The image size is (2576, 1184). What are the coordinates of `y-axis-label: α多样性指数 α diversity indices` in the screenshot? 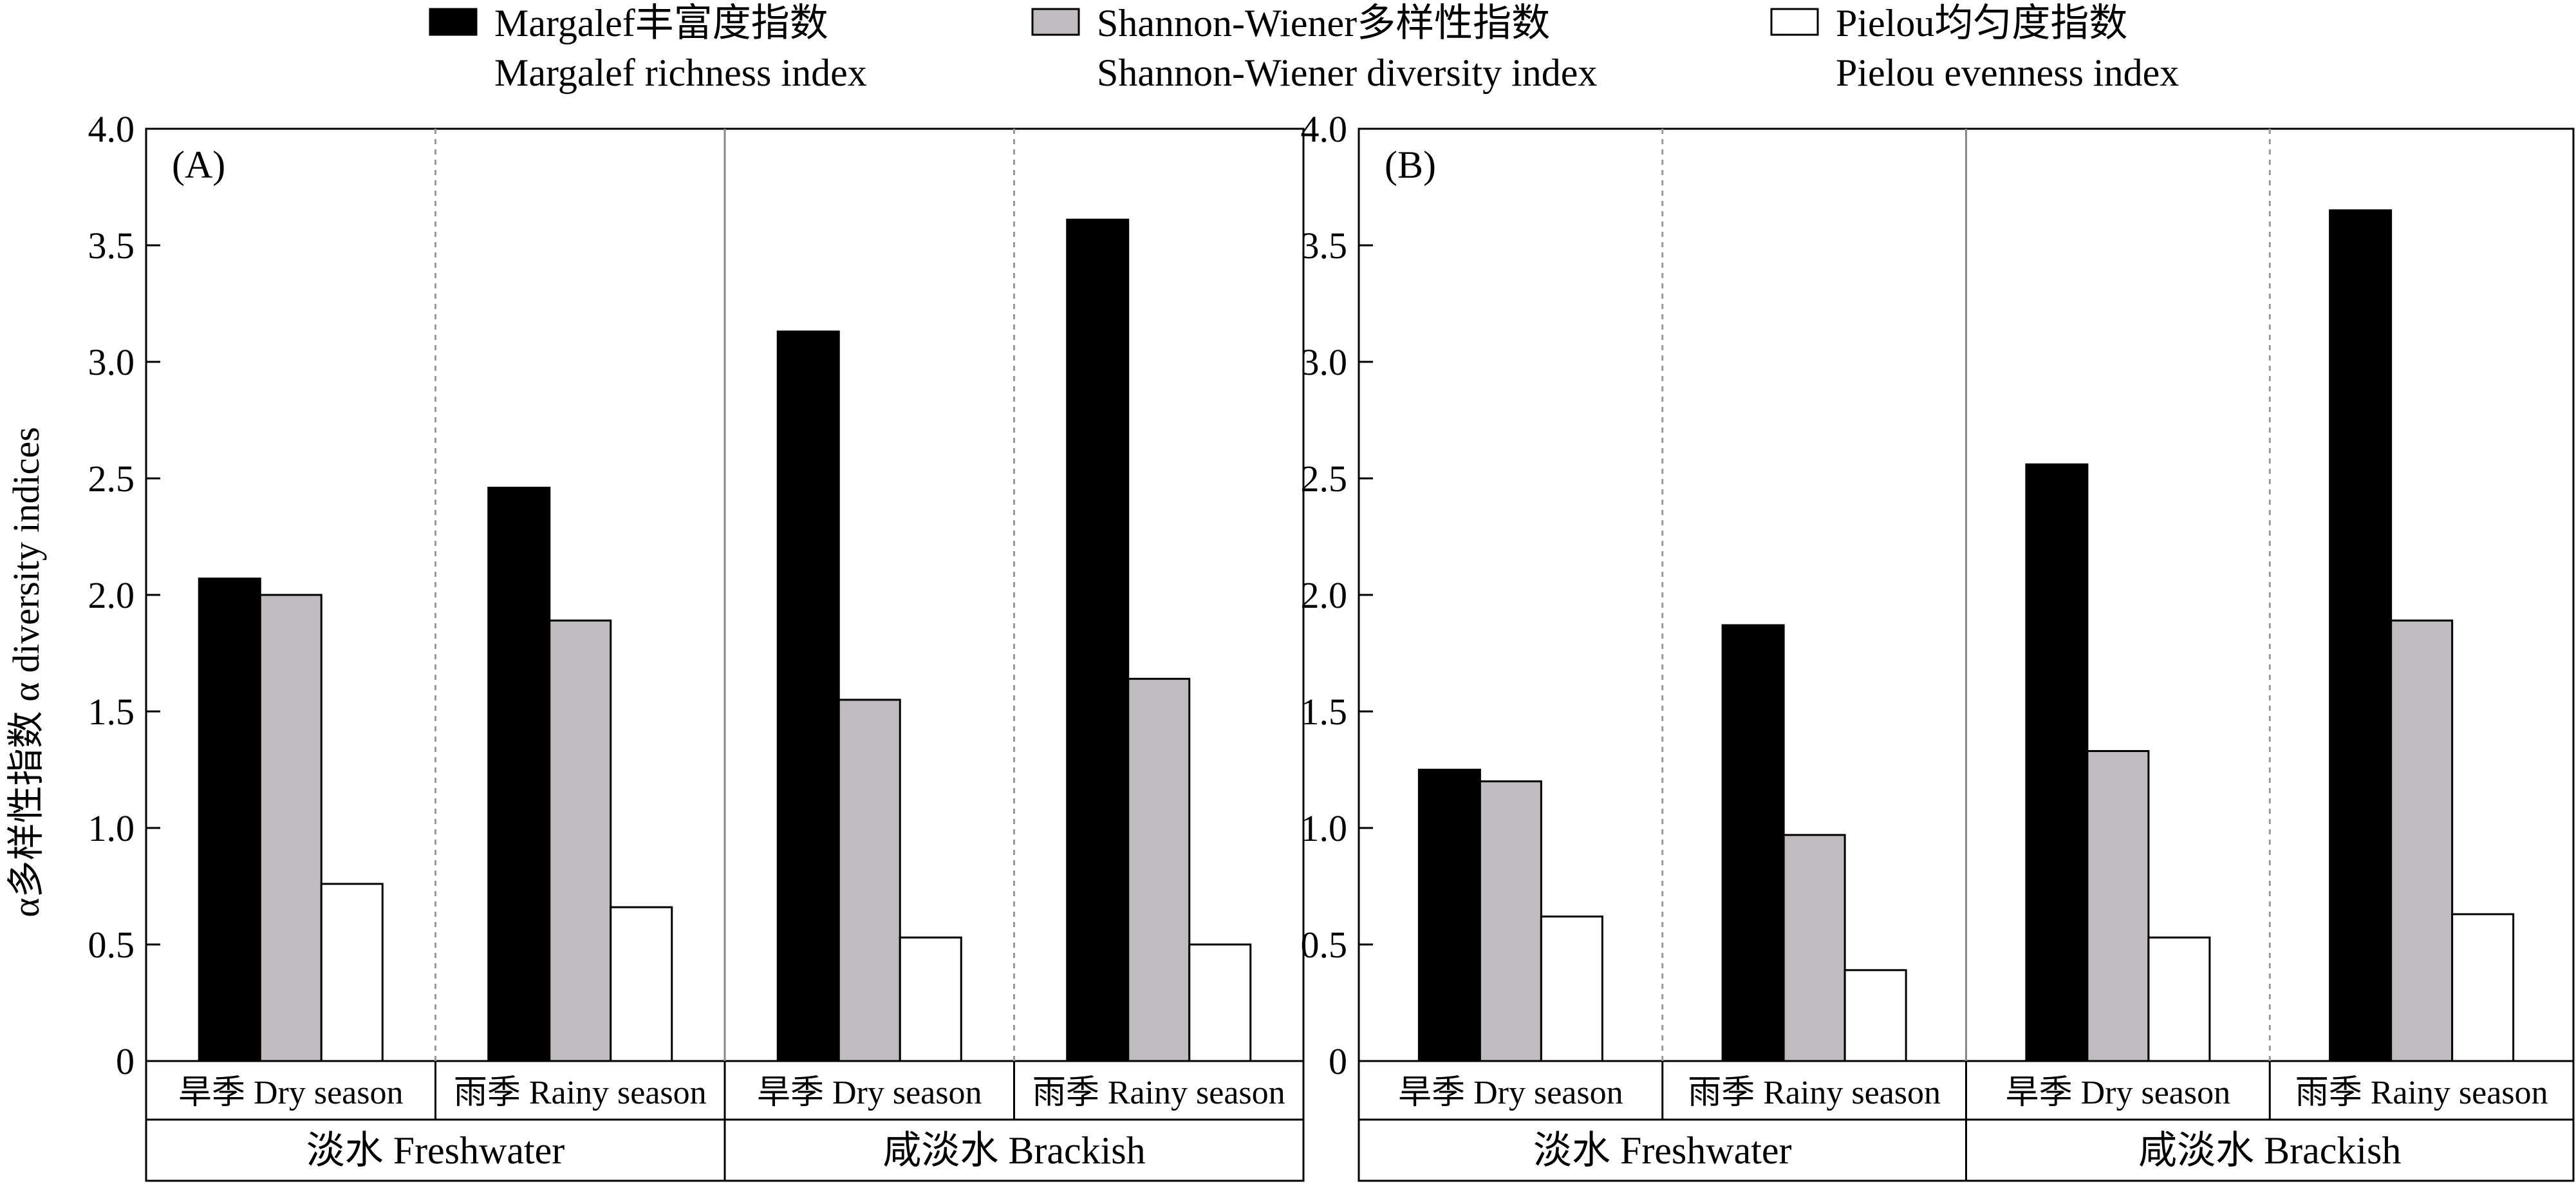 It's located at (26, 672).